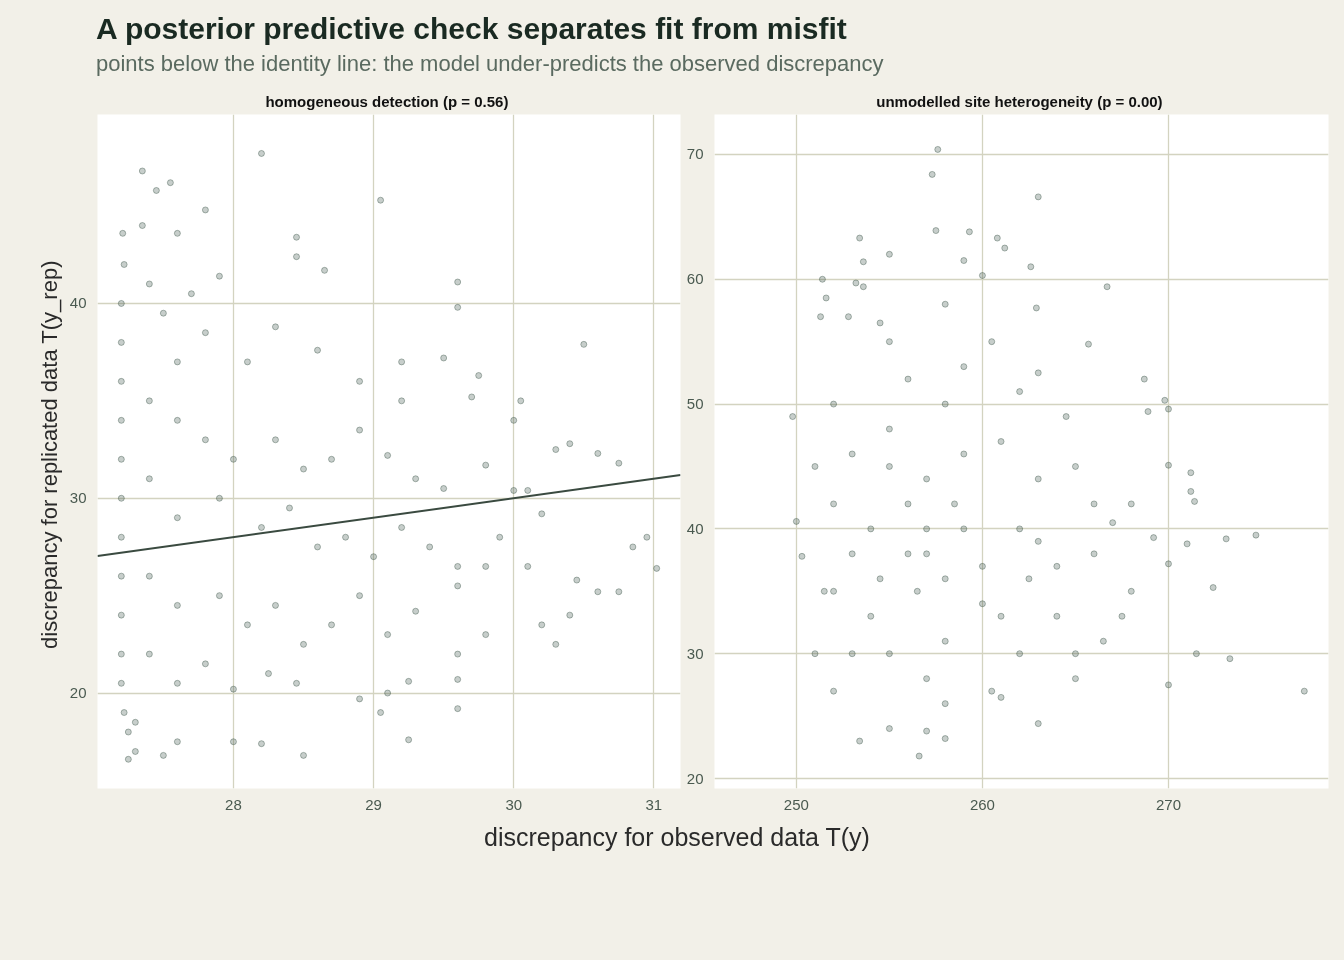 This screenshot has width=1344, height=960. Describe the element at coordinates (654, 804) in the screenshot. I see `x-tick-label: 31` at that location.